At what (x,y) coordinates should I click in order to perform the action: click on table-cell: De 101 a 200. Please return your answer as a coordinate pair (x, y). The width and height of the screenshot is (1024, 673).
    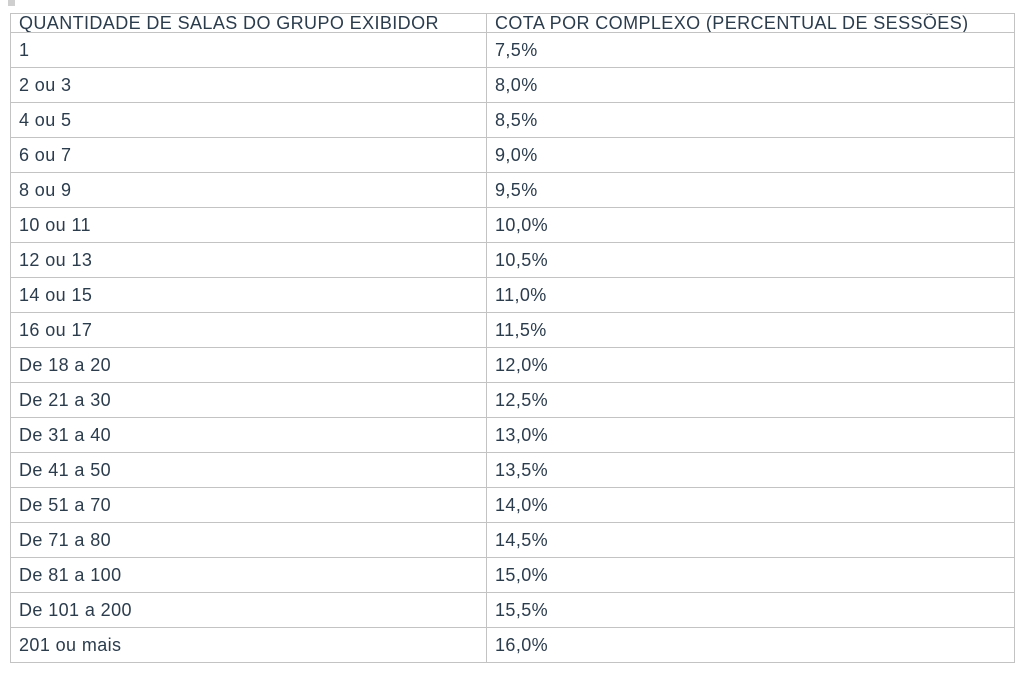
    Looking at the image, I should click on (248, 610).